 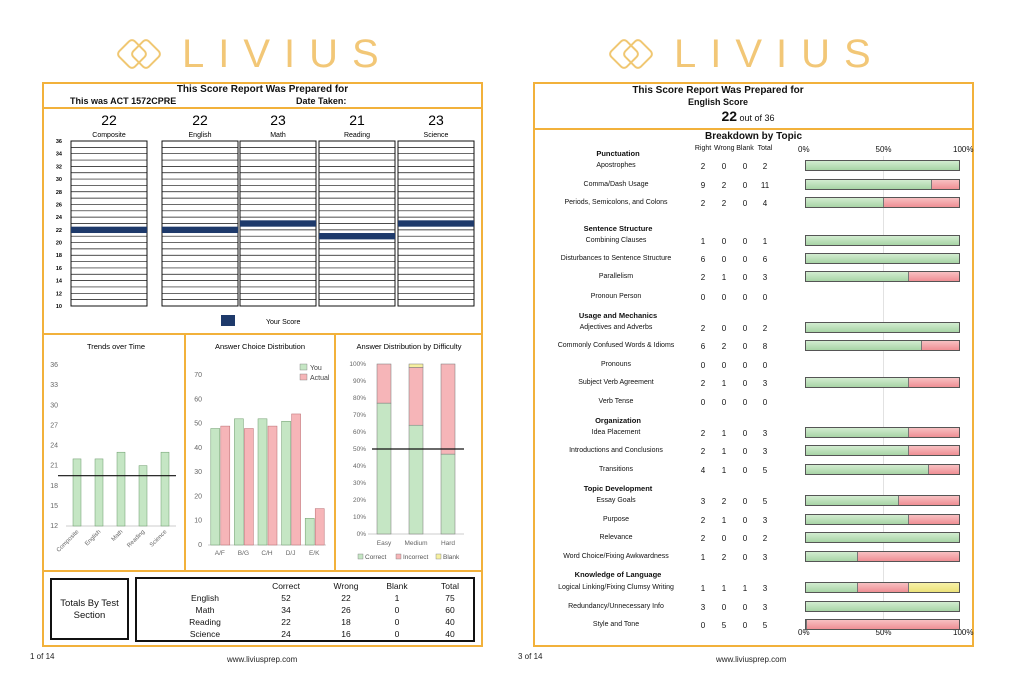 I want to click on choice-y-tick: 20, so click(x=198, y=496).